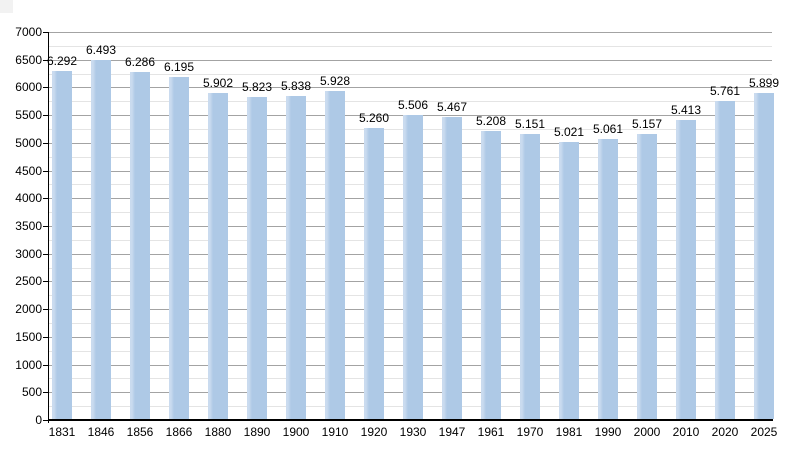 Image resolution: width=800 pixels, height=450 pixels. What do you see at coordinates (530, 124) in the screenshot?
I see `bar-value-label: 5.151` at bounding box center [530, 124].